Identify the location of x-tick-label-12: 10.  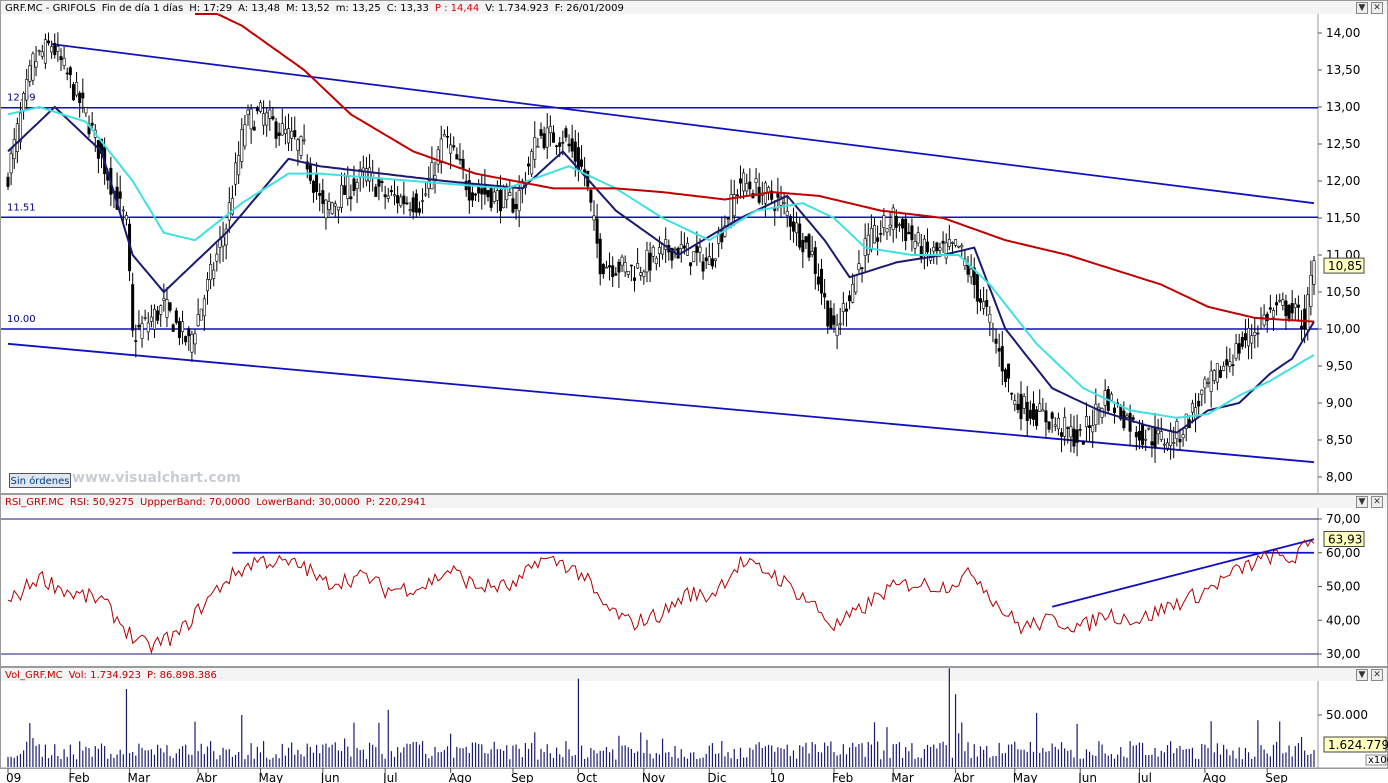
(777, 777).